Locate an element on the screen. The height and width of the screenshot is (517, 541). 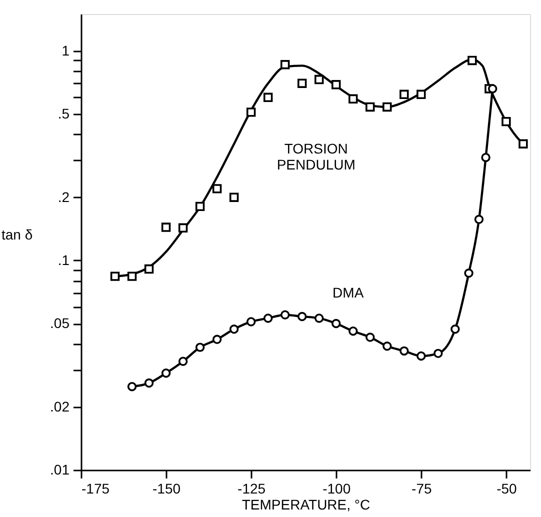
text: TORSION PENDULUM is located at coordinates (316, 156).